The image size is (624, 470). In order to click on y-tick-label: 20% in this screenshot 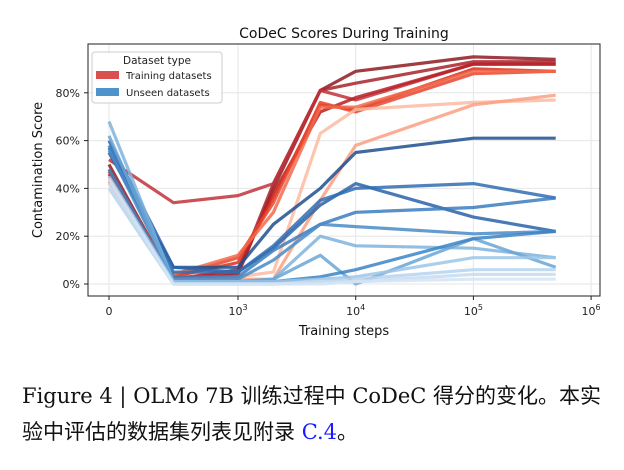, I will do `click(68, 236)`.